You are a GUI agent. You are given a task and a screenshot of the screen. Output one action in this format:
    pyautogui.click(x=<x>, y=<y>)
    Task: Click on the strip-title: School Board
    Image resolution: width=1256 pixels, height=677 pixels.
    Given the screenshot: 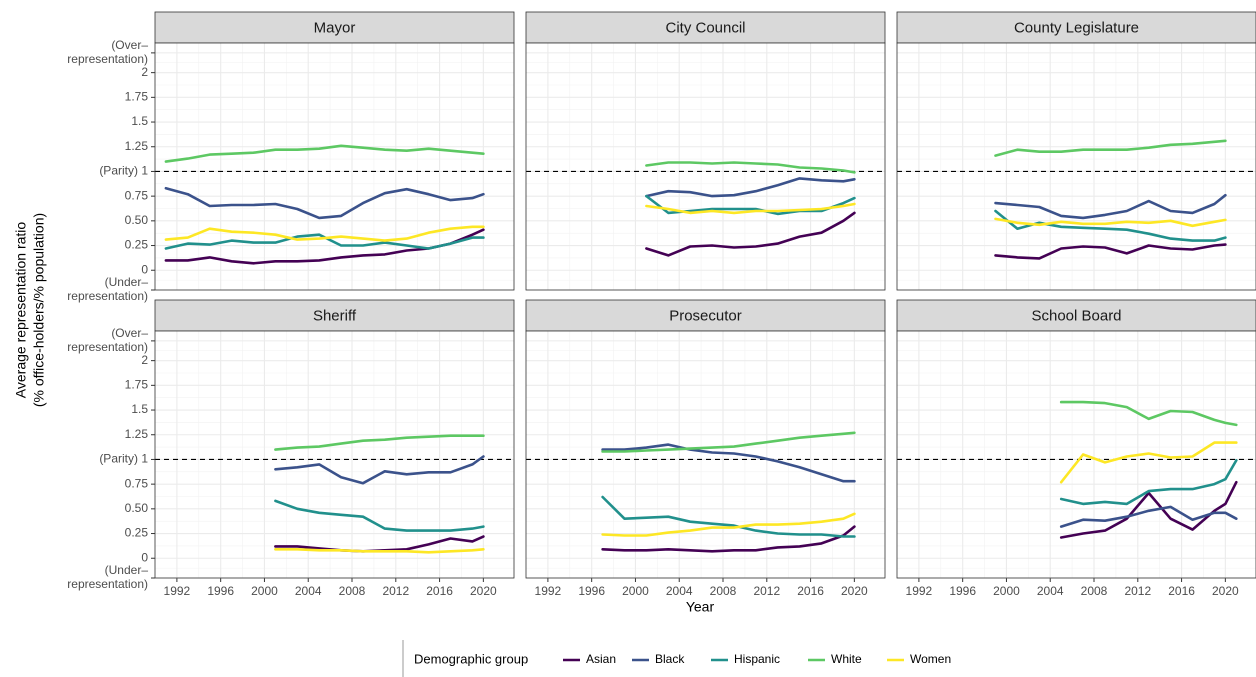 What is the action you would take?
    pyautogui.click(x=1076, y=315)
    